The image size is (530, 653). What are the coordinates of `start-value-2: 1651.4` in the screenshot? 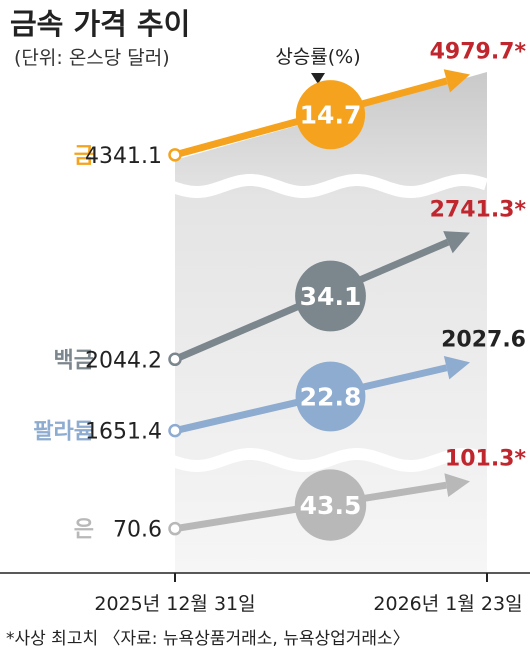 It's located at (123, 432).